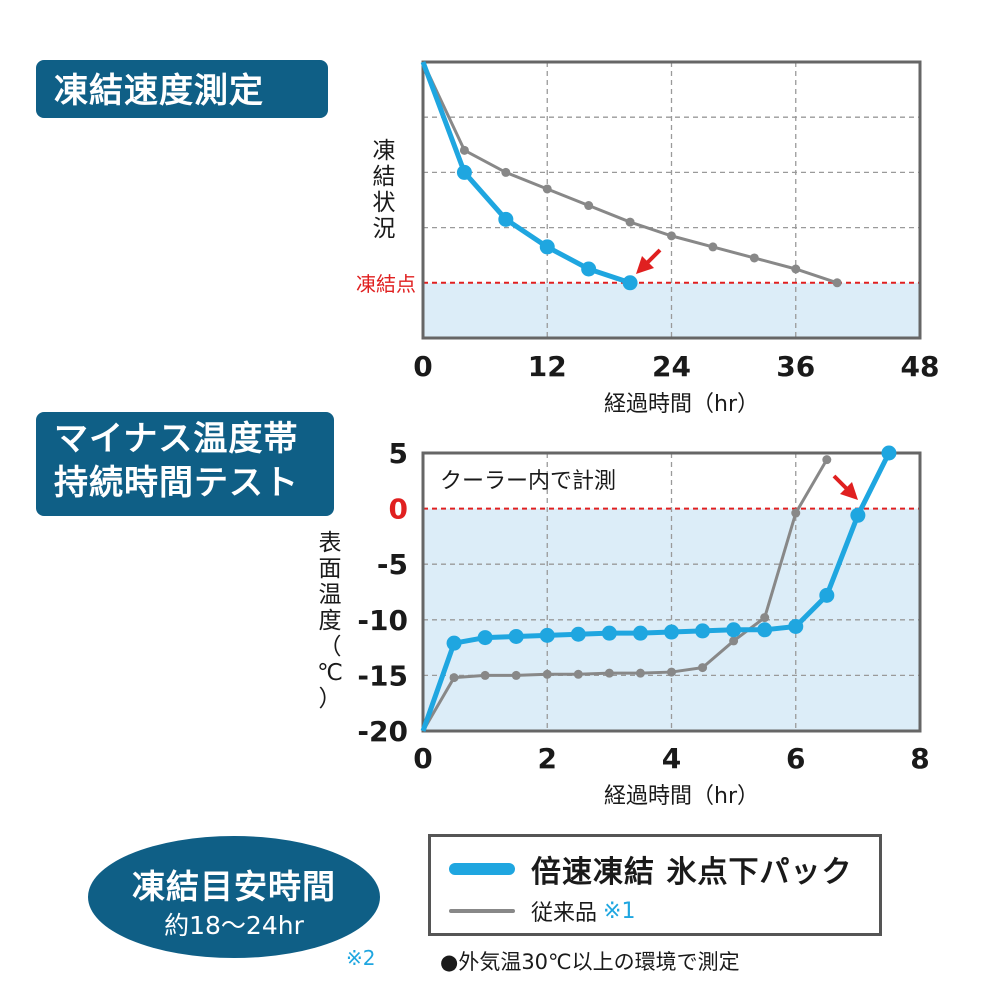  I want to click on footnote: ●外気温30℃以上の環境で測定, so click(590, 962).